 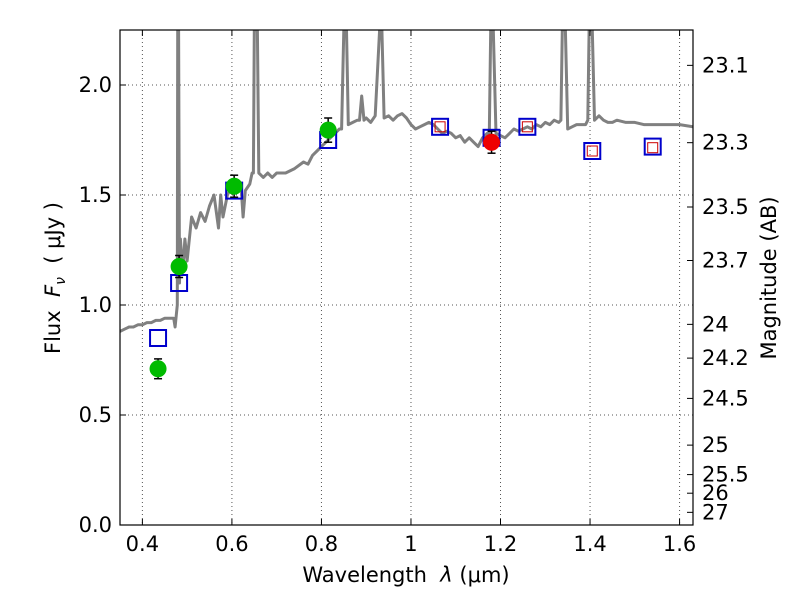 What do you see at coordinates (500, 544) in the screenshot?
I see `x-tick-label: 1.2` at bounding box center [500, 544].